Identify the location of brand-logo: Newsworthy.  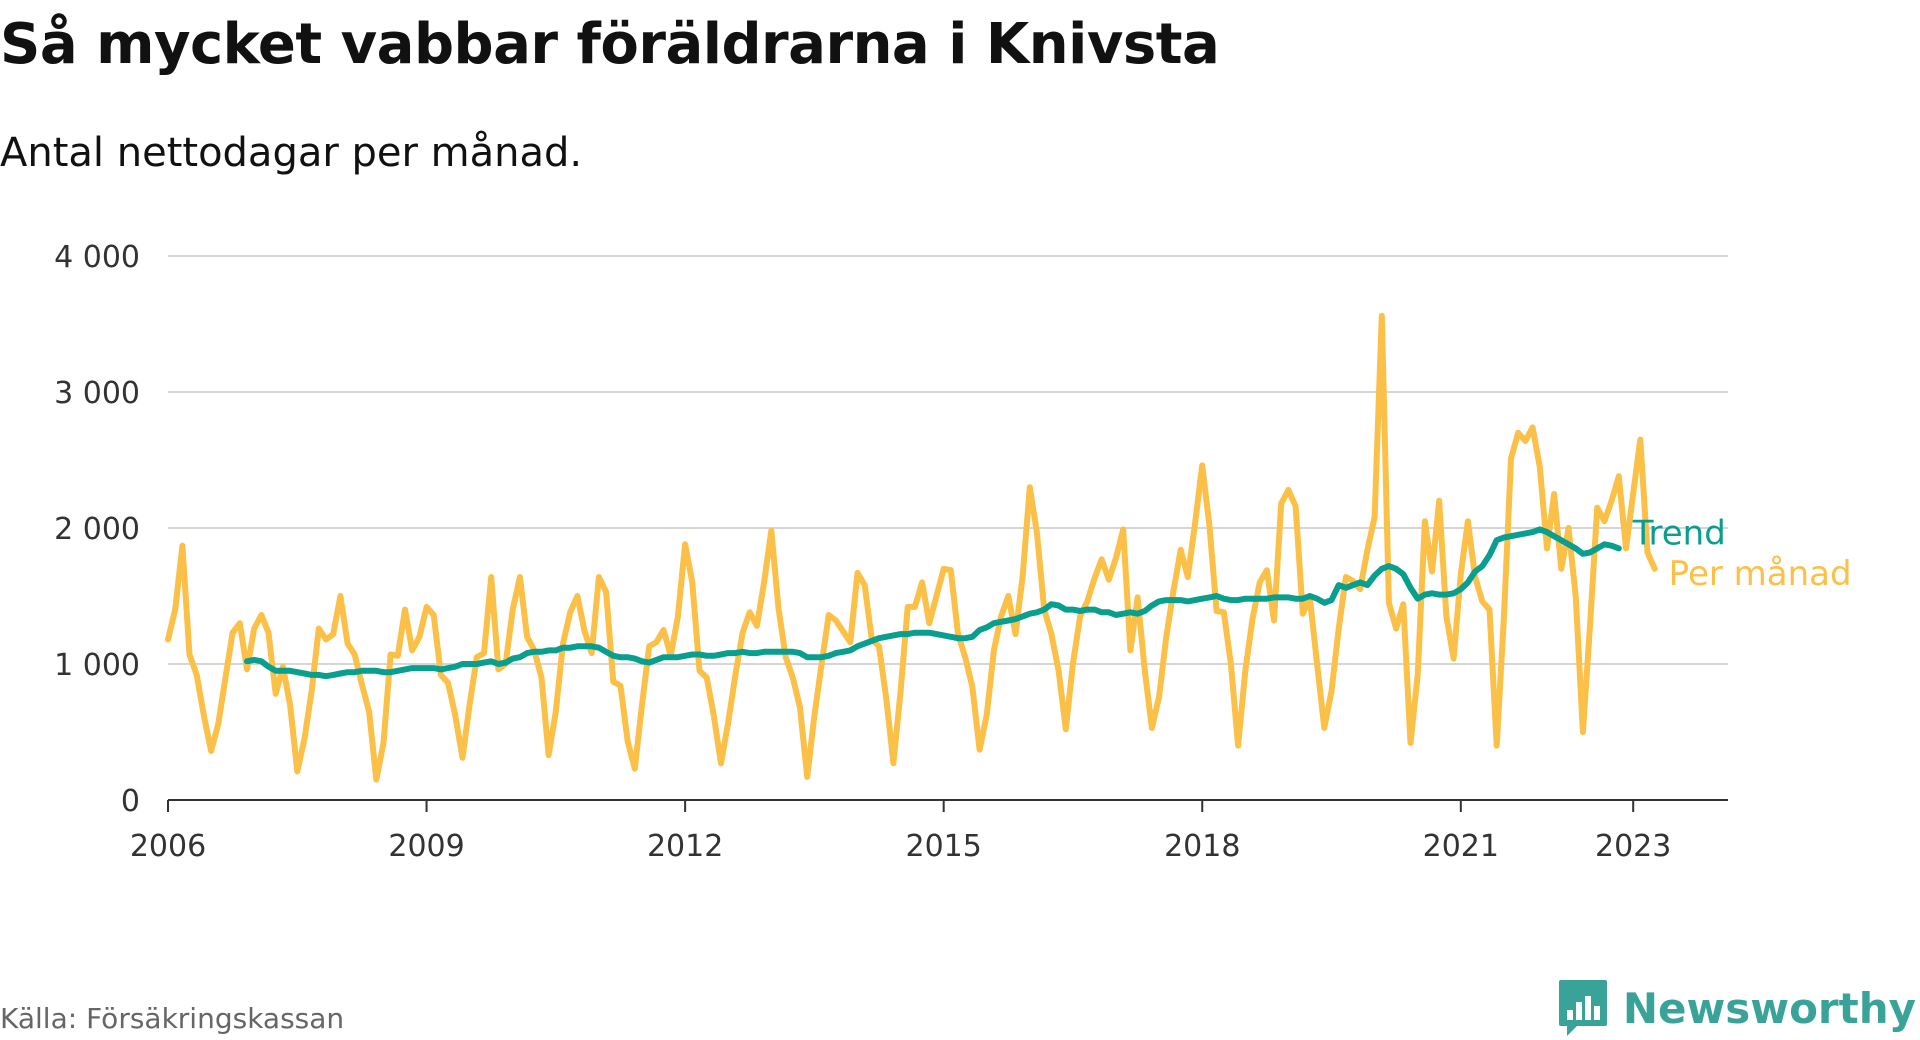
(1736, 1008).